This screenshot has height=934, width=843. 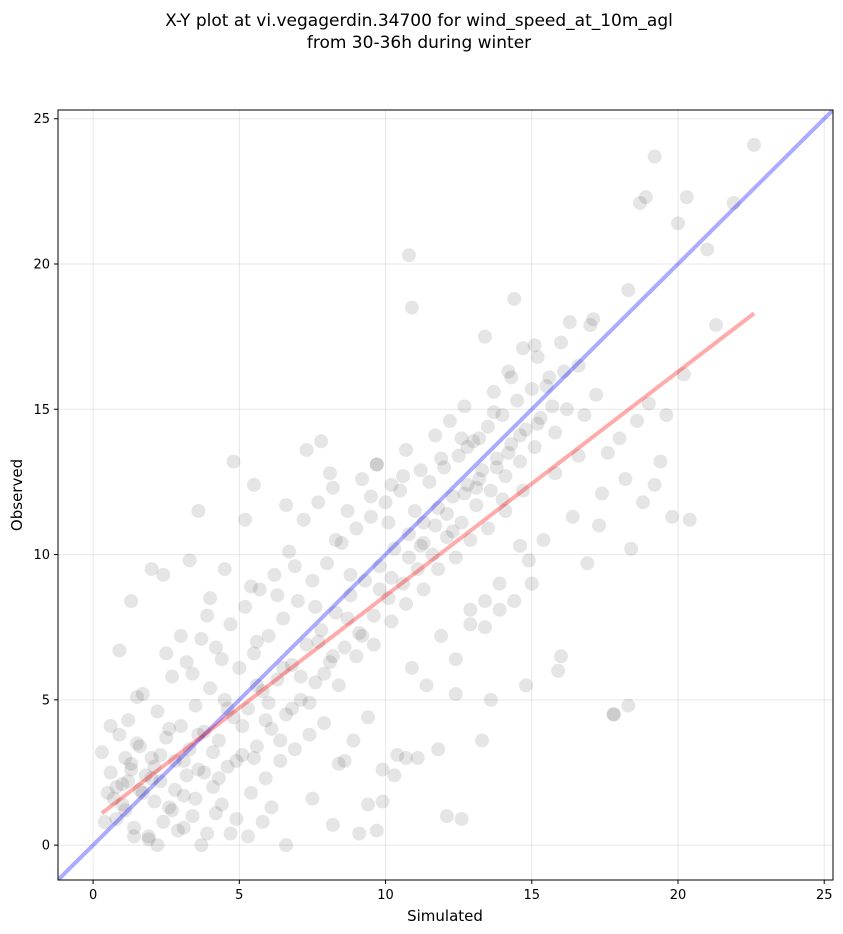 What do you see at coordinates (41, 410) in the screenshot?
I see `y-tick-label: 15` at bounding box center [41, 410].